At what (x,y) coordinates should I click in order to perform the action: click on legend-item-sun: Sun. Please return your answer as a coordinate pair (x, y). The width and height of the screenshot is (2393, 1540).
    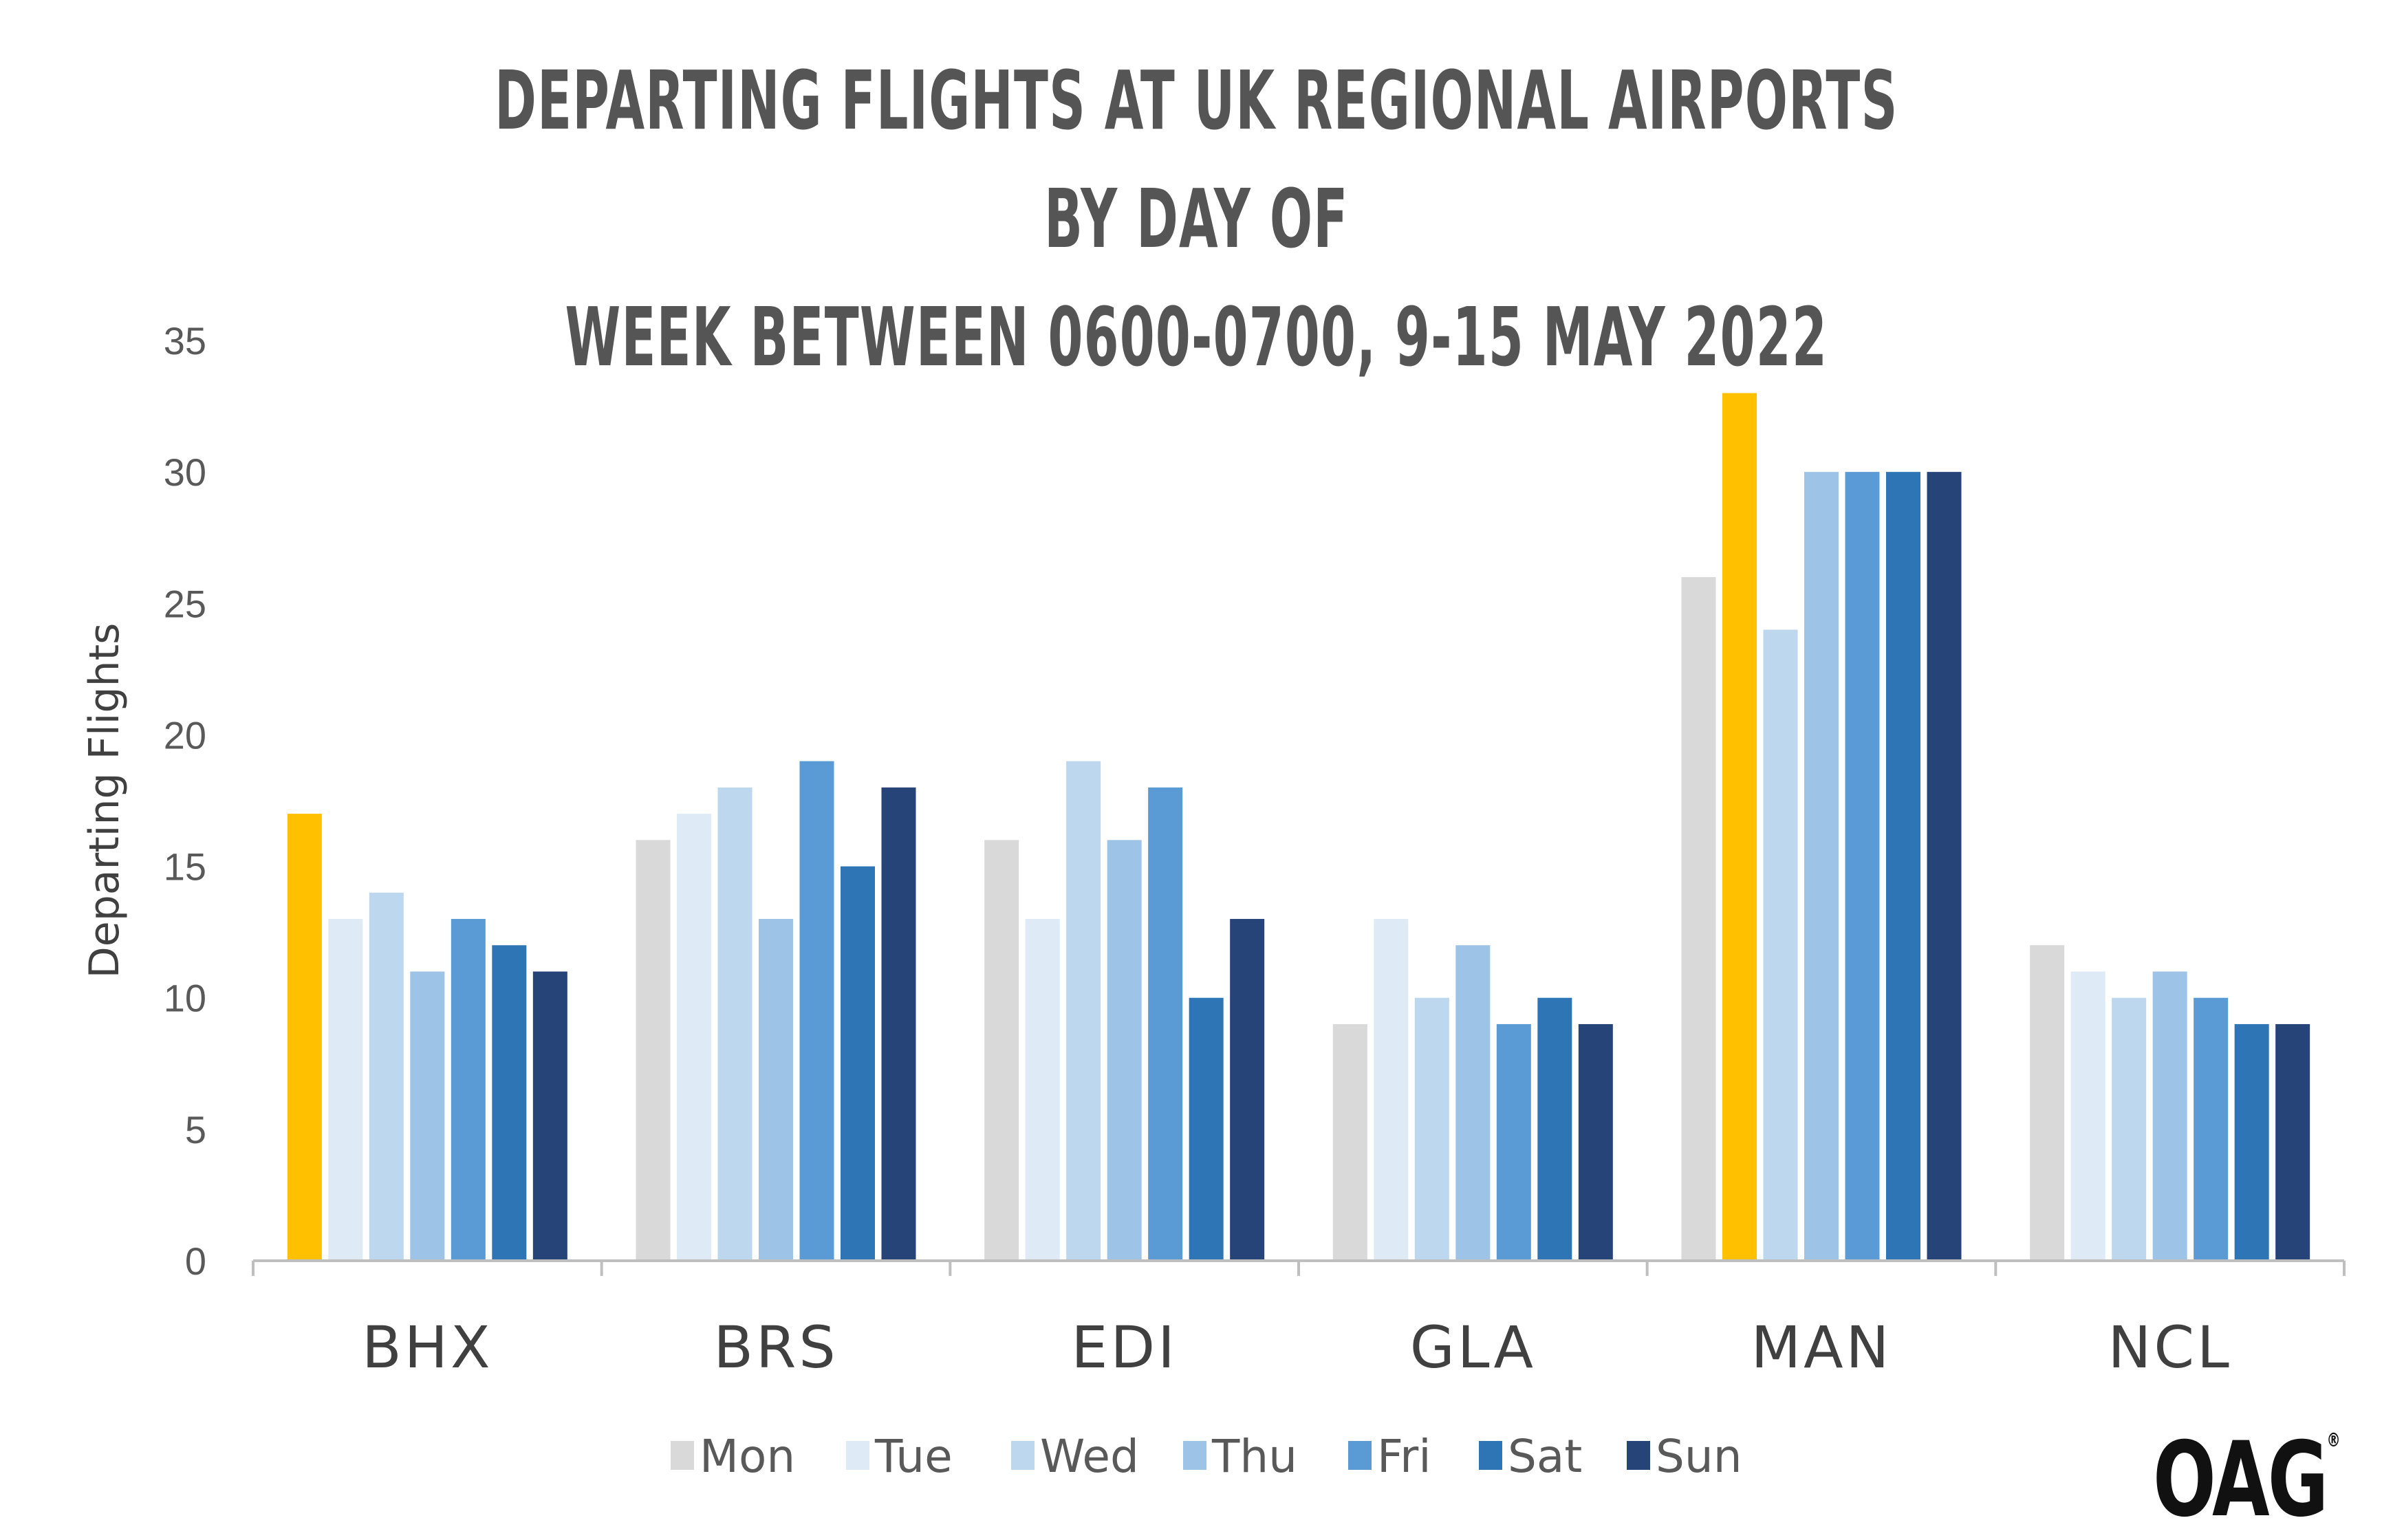
    Looking at the image, I should click on (1684, 1456).